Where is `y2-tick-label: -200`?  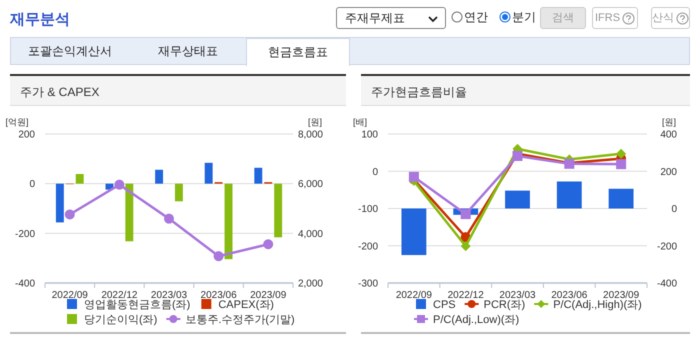 y2-tick-label: -200 is located at coordinates (667, 246).